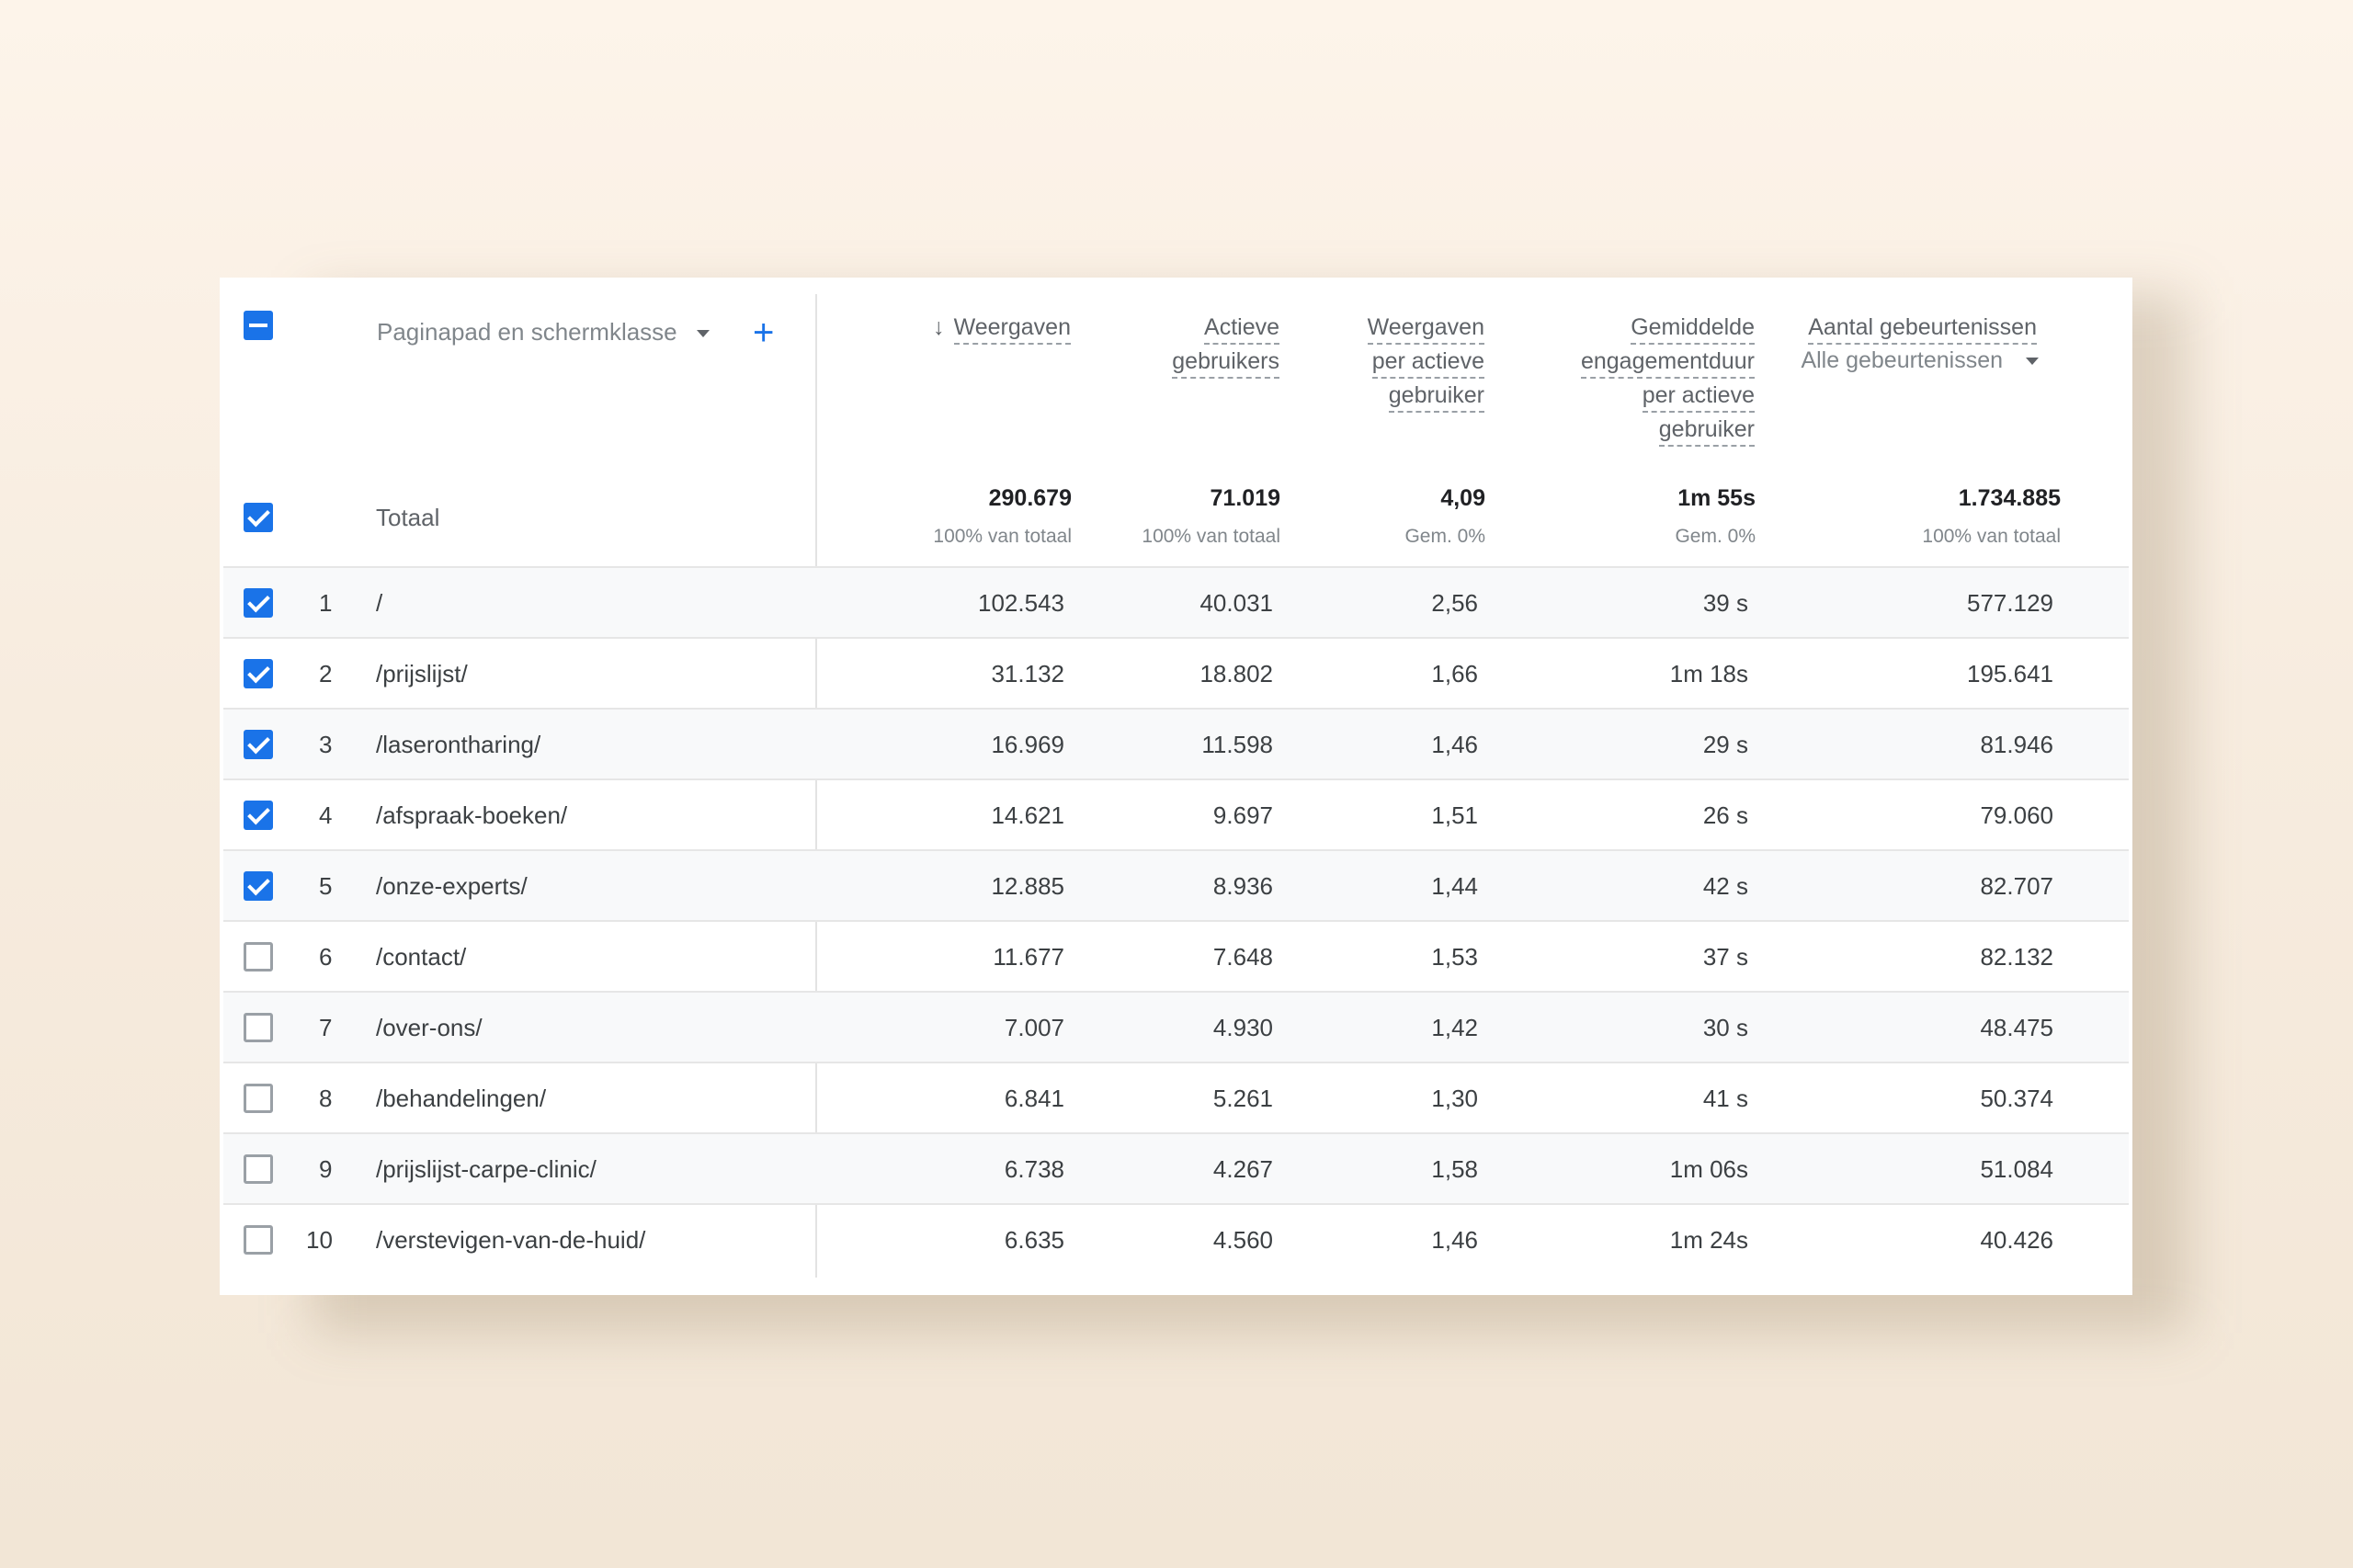  Describe the element at coordinates (1028, 957) in the screenshot. I see `cell-weergaven: 11.677` at that location.